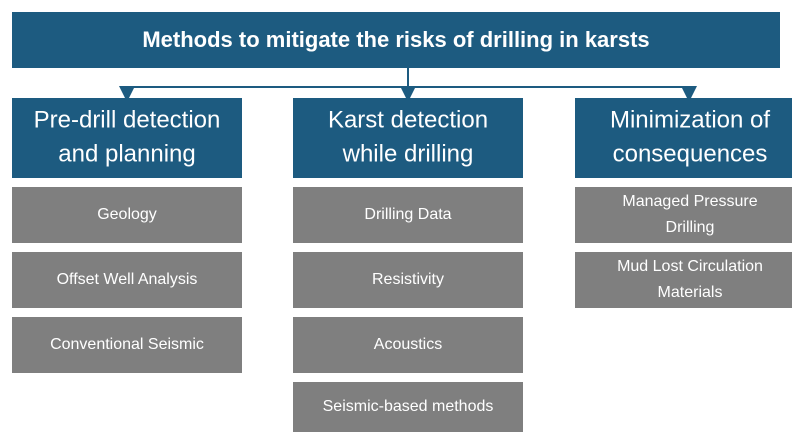  Describe the element at coordinates (690, 153) in the screenshot. I see `column-heading: consequences` at that location.